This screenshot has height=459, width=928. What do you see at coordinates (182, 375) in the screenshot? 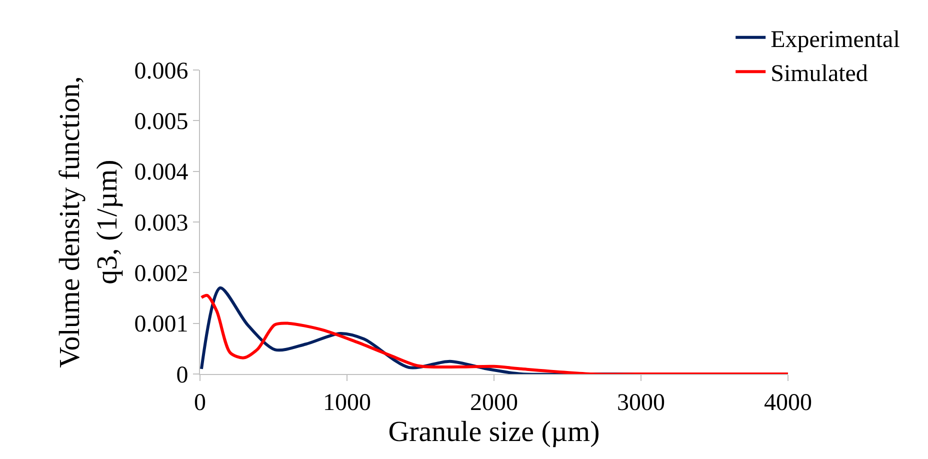
I see `y-tick-label: 0` at bounding box center [182, 375].